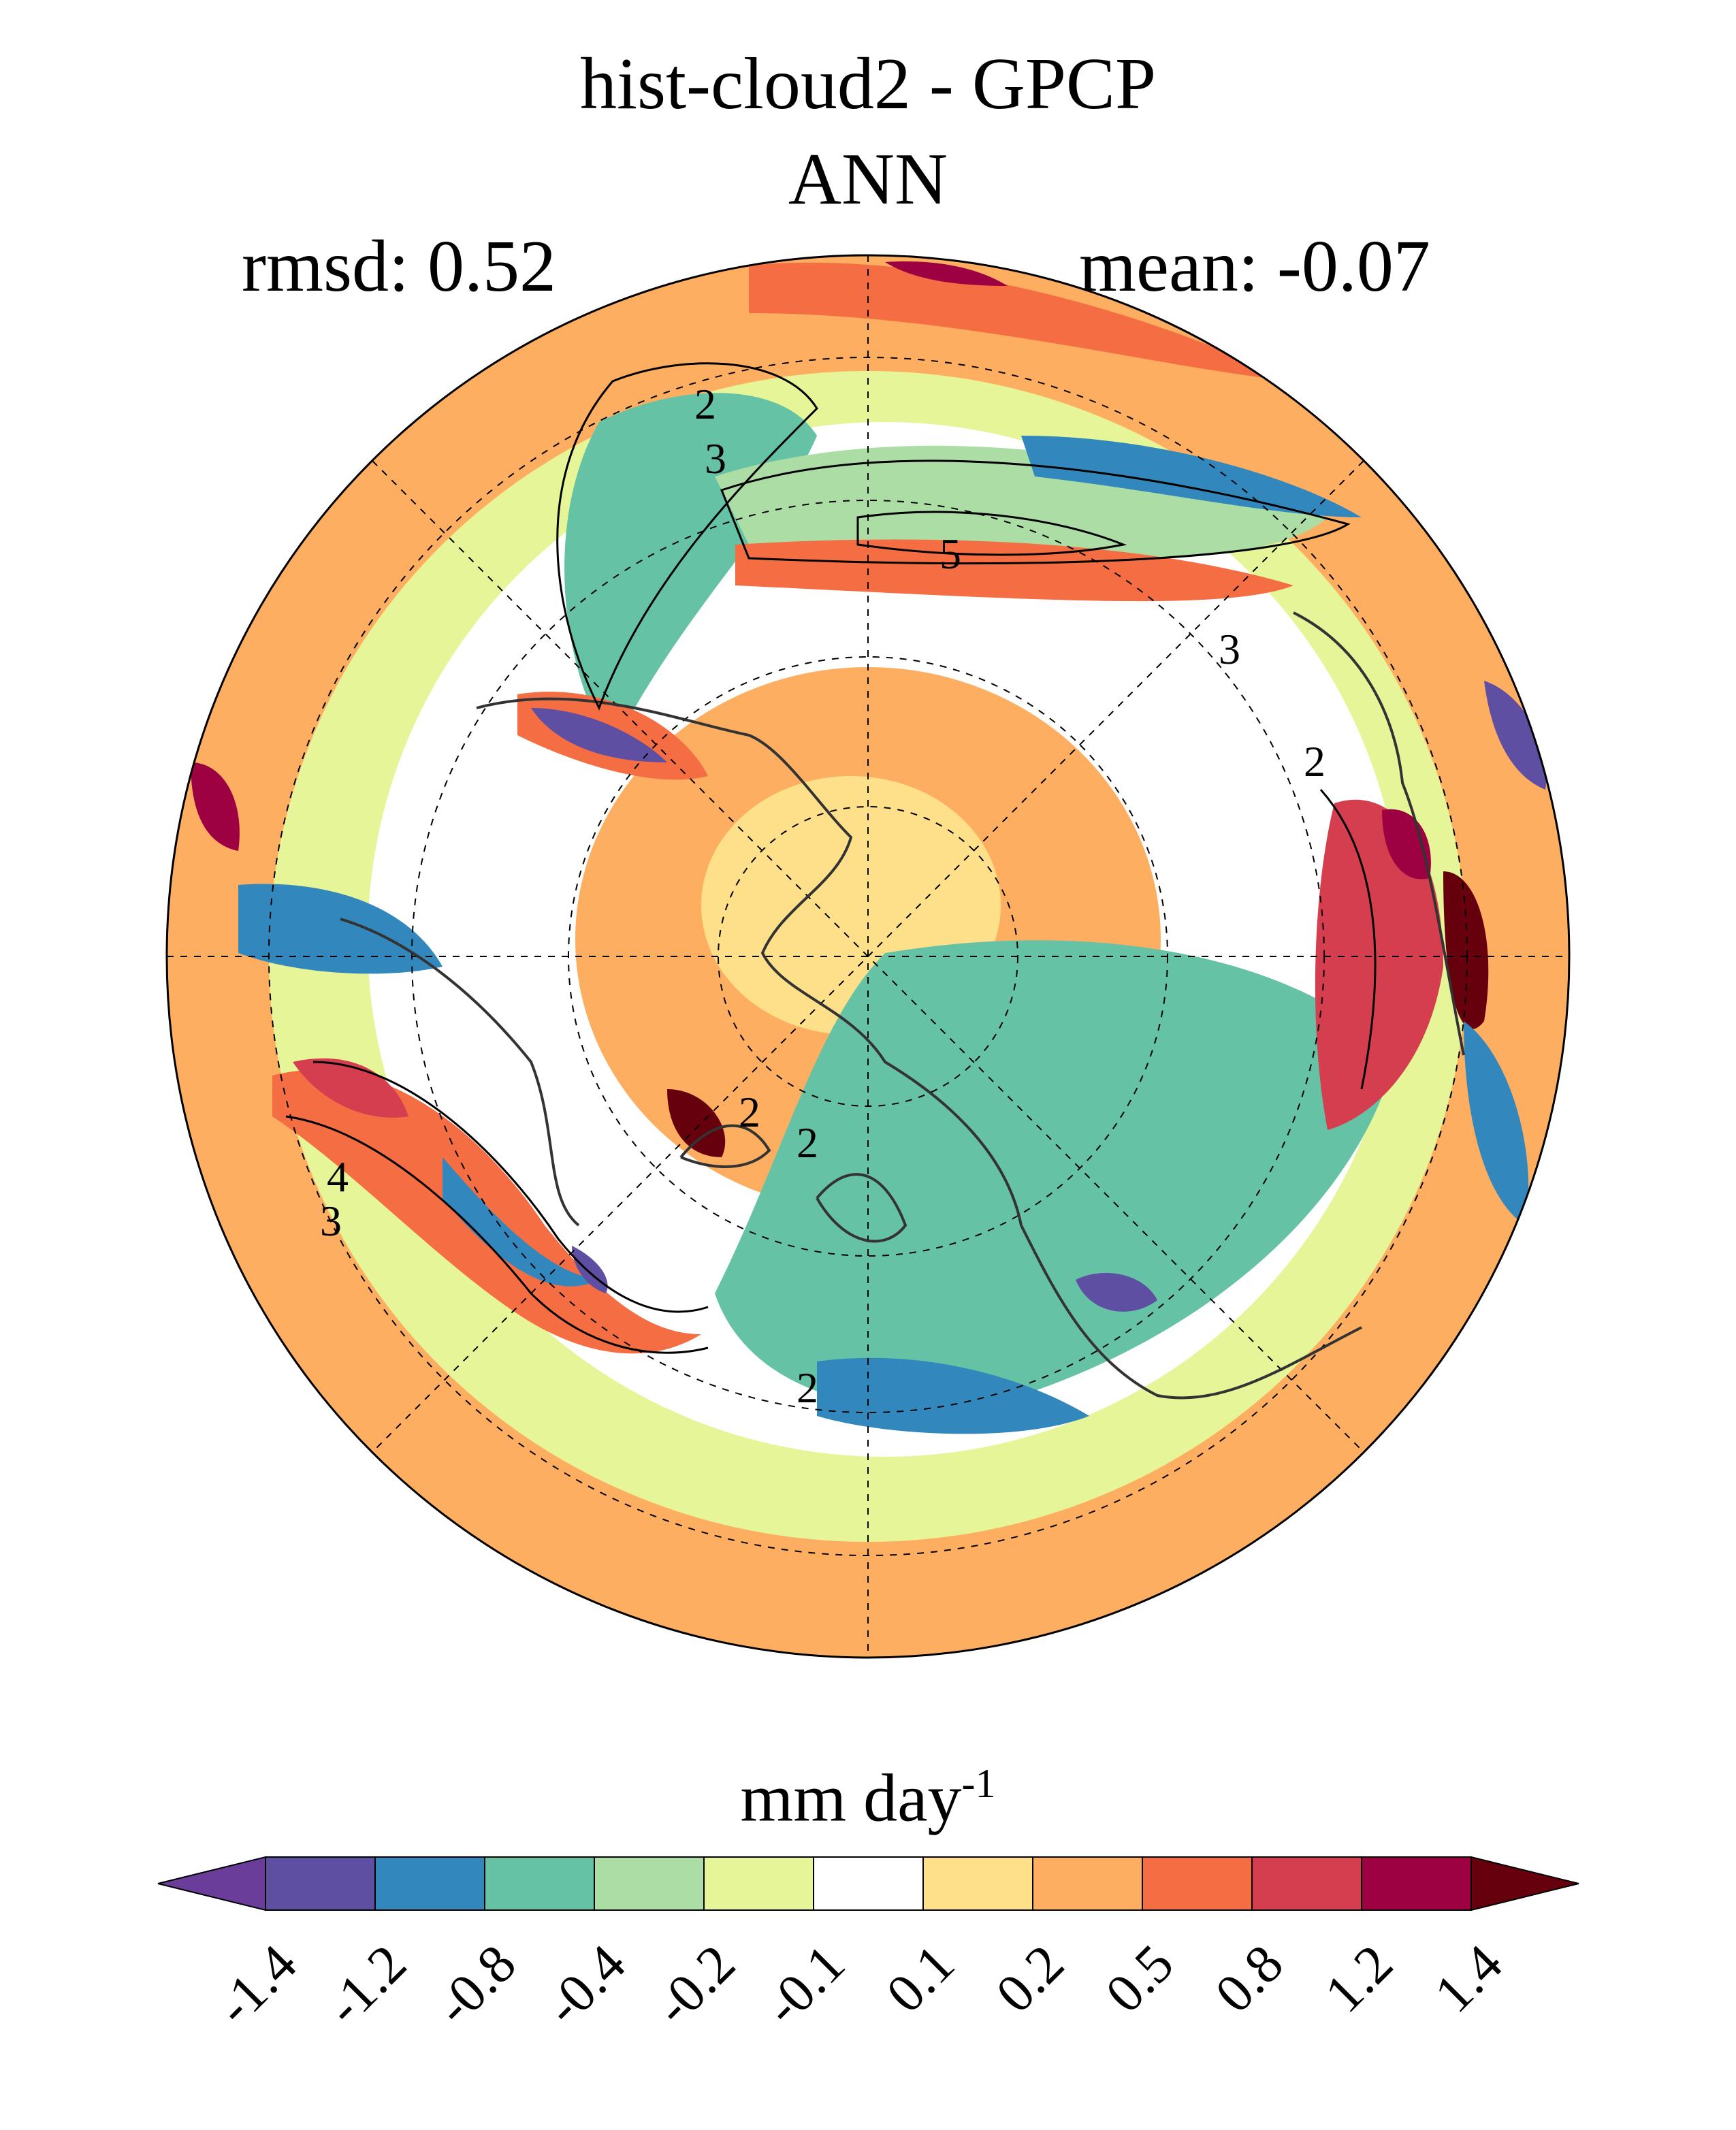 This screenshot has height=2130, width=1736. What do you see at coordinates (1525, 1883) in the screenshot?
I see `colorbar-over-triangle` at bounding box center [1525, 1883].